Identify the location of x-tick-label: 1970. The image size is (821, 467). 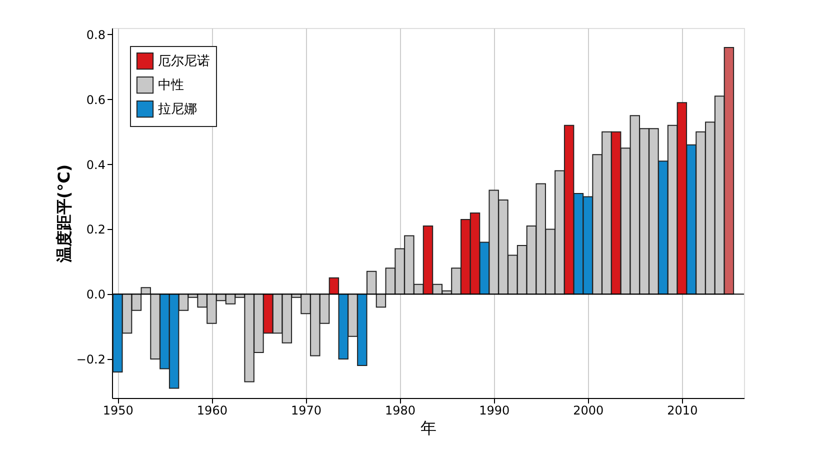
(306, 411).